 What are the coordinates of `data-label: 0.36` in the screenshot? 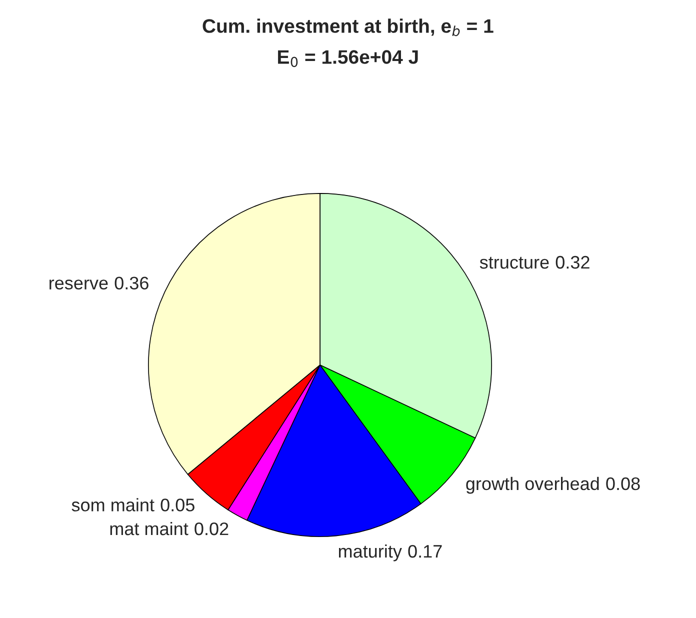 It's located at (131, 283).